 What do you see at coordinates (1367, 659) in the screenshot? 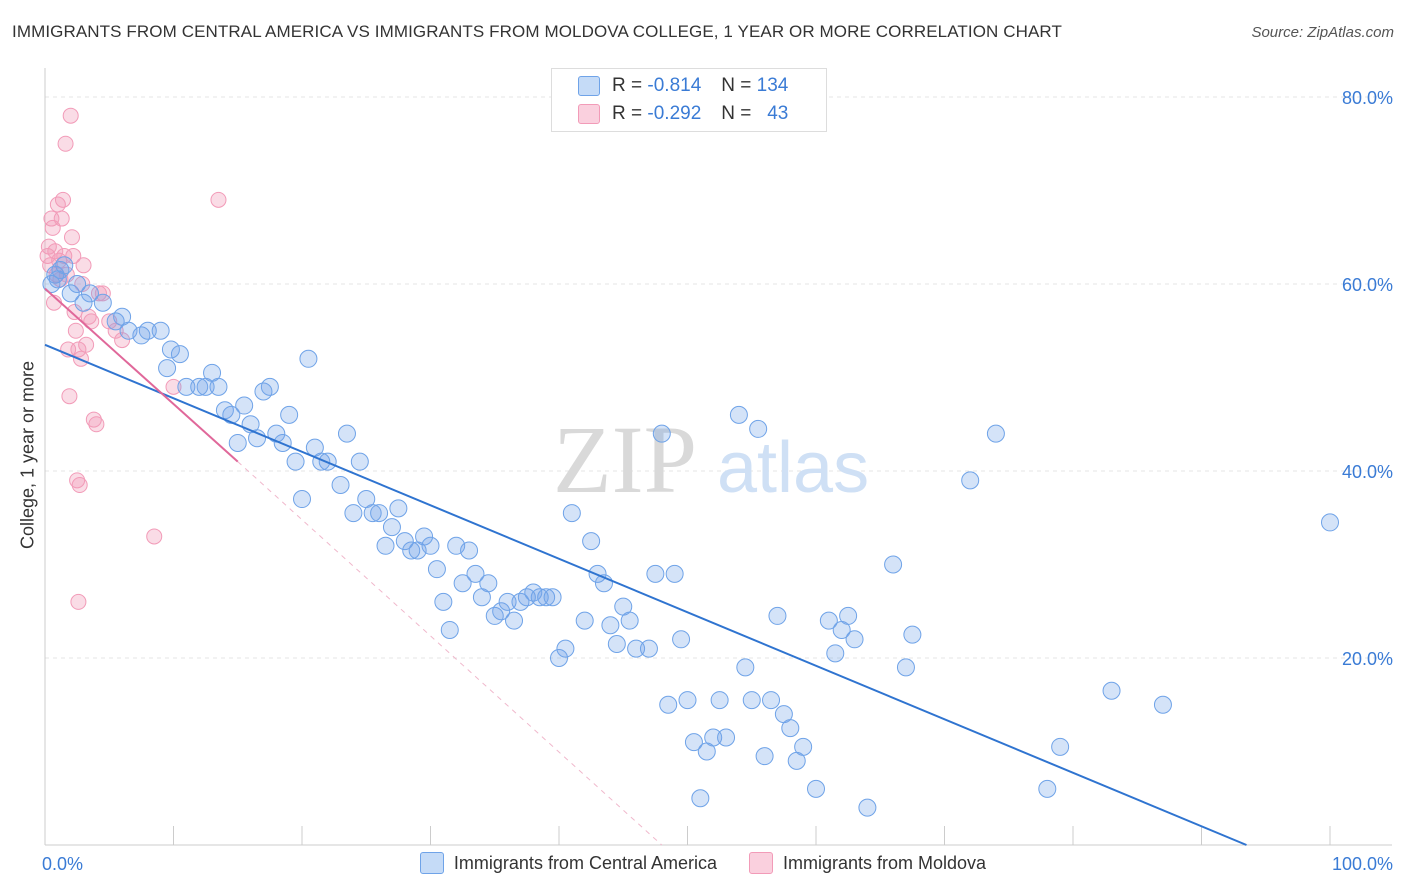
I see `y-tick-label: 20.0%` at bounding box center [1367, 659].